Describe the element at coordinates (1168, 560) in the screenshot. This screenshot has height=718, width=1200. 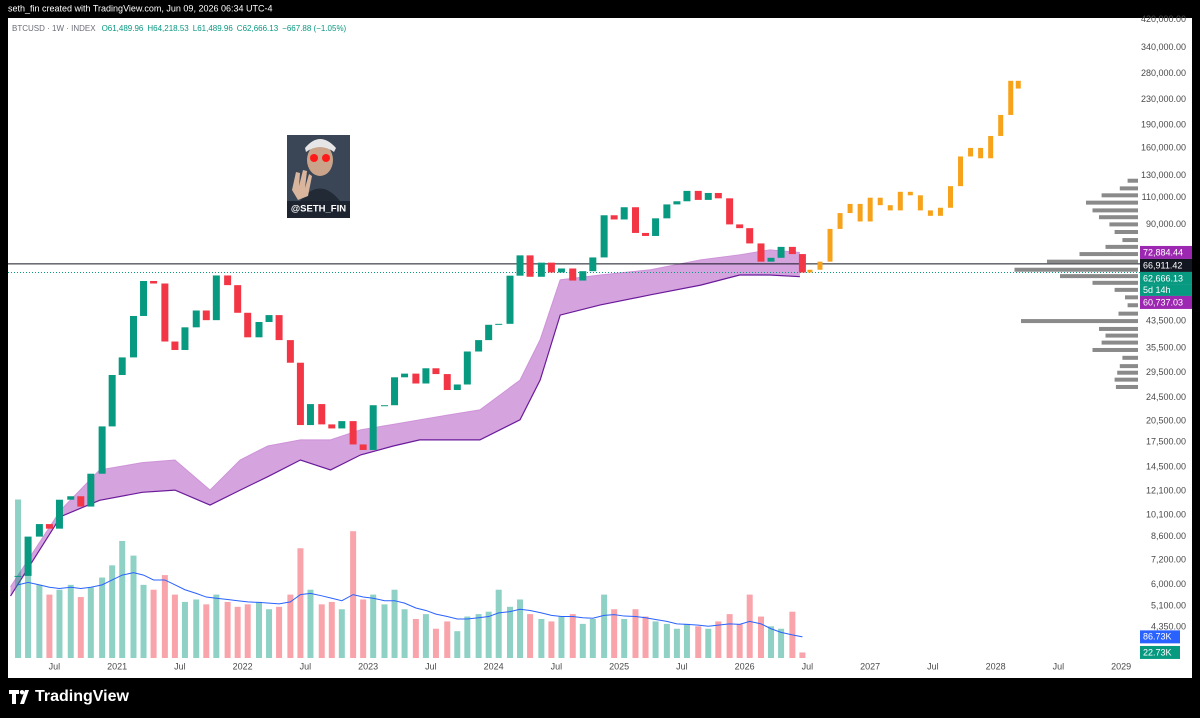
I see `y-tick-label: 7,200.00` at that location.